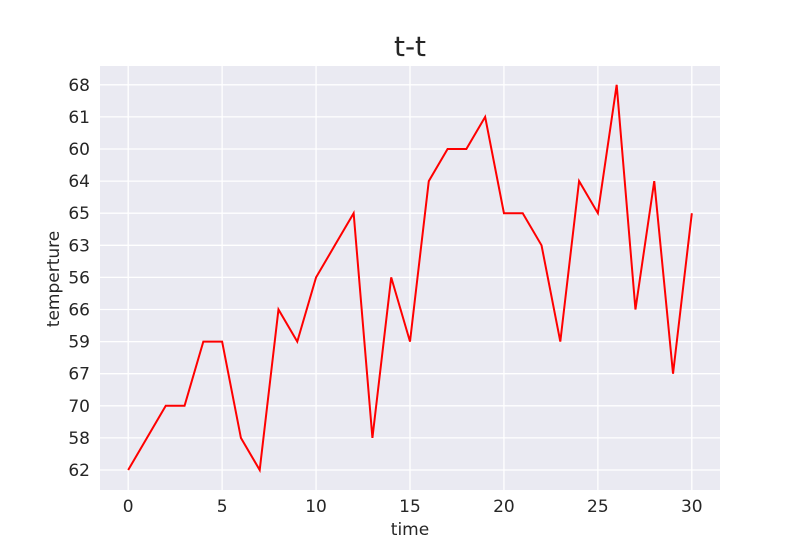  I want to click on x-tick-label: 30, so click(692, 507).